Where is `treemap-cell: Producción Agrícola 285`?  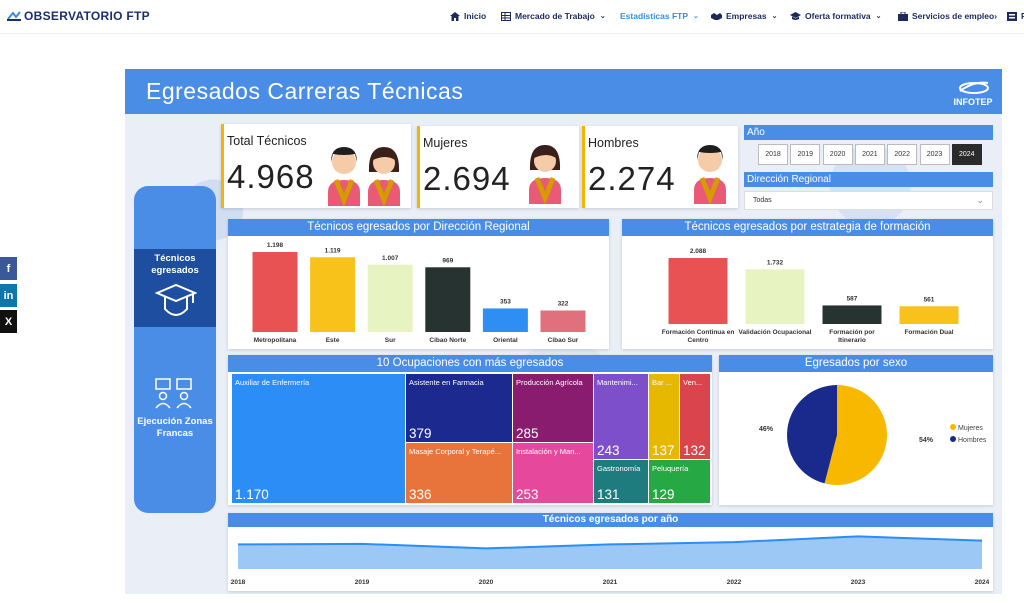 treemap-cell: Producción Agrícola 285 is located at coordinates (553, 408).